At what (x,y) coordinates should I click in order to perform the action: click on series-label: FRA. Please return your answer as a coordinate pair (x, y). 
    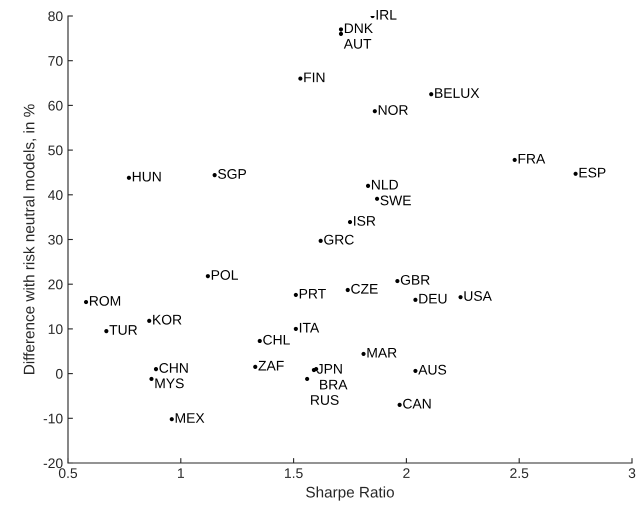
    Looking at the image, I should click on (532, 159).